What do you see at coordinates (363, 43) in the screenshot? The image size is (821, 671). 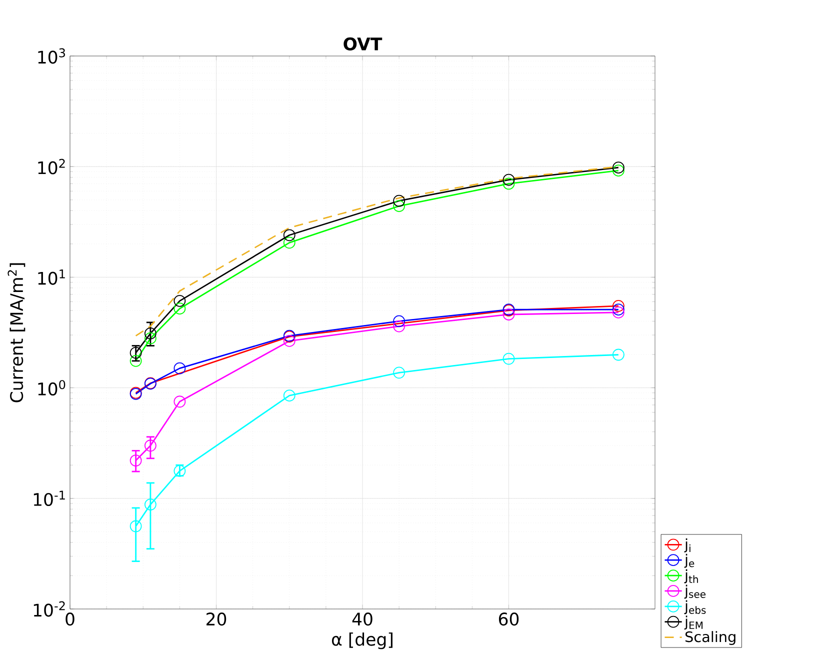 I see `chart-title: OVT` at bounding box center [363, 43].